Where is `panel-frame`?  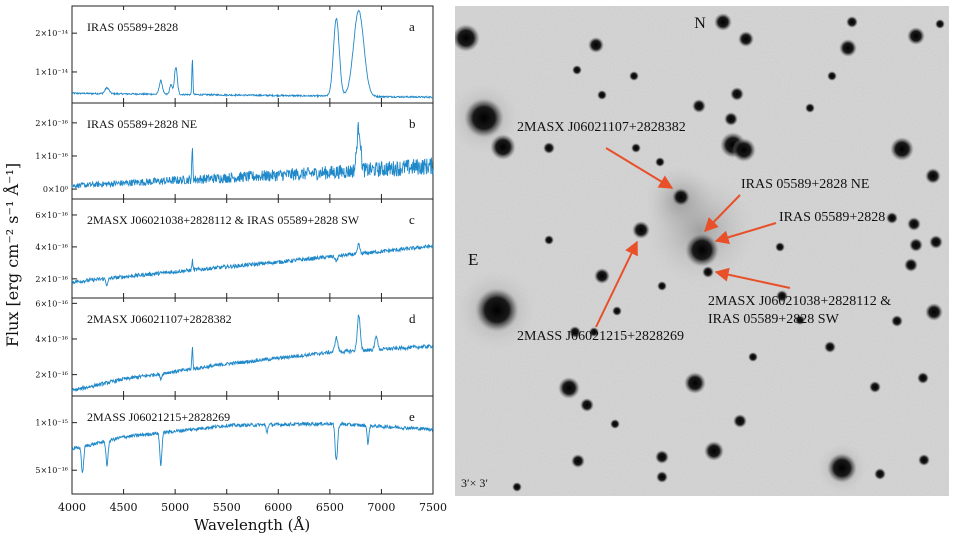 panel-frame is located at coordinates (252, 445).